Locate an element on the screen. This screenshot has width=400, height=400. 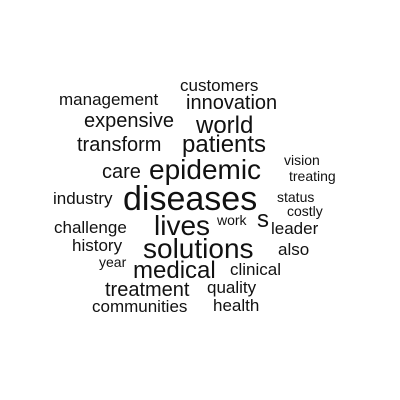
word-clinical: clinical is located at coordinates (256, 269).